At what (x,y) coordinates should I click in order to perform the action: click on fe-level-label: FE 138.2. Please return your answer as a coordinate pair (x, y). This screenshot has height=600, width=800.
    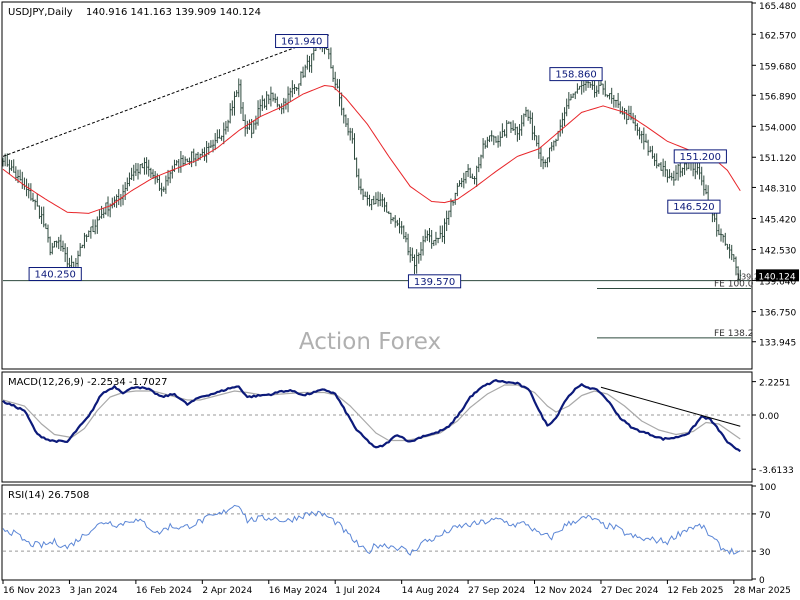
    Looking at the image, I should click on (734, 334).